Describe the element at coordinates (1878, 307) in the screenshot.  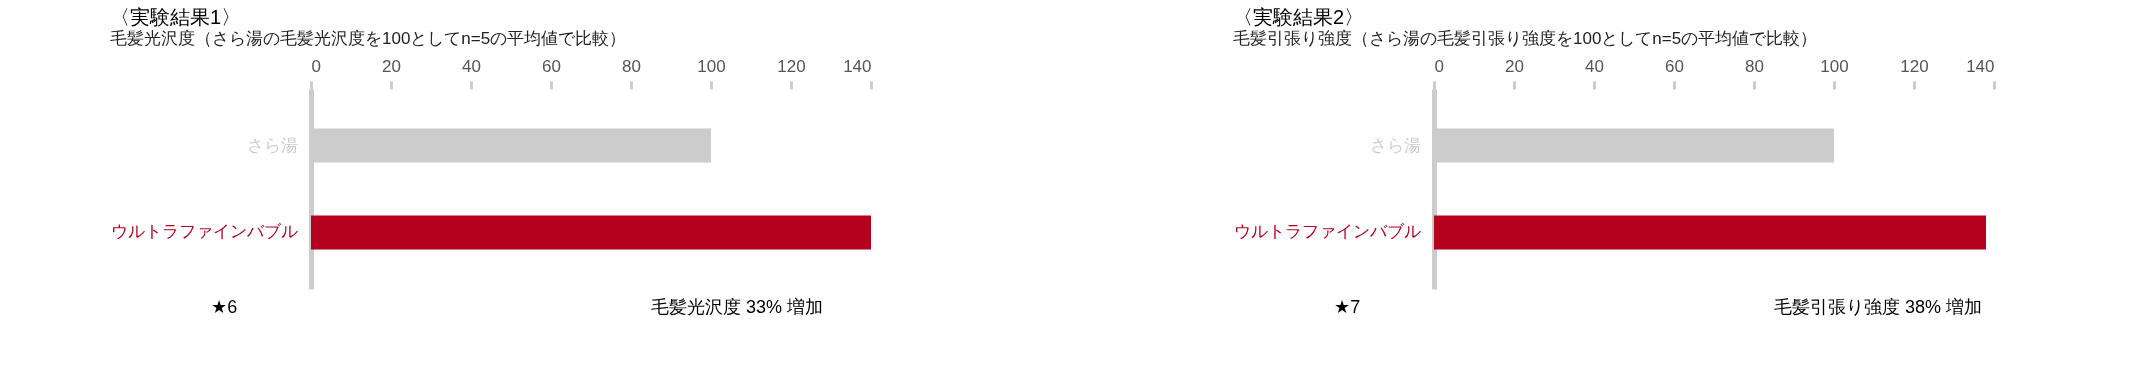
I see `text: 毛髪引張り強度 38% 増加` at that location.